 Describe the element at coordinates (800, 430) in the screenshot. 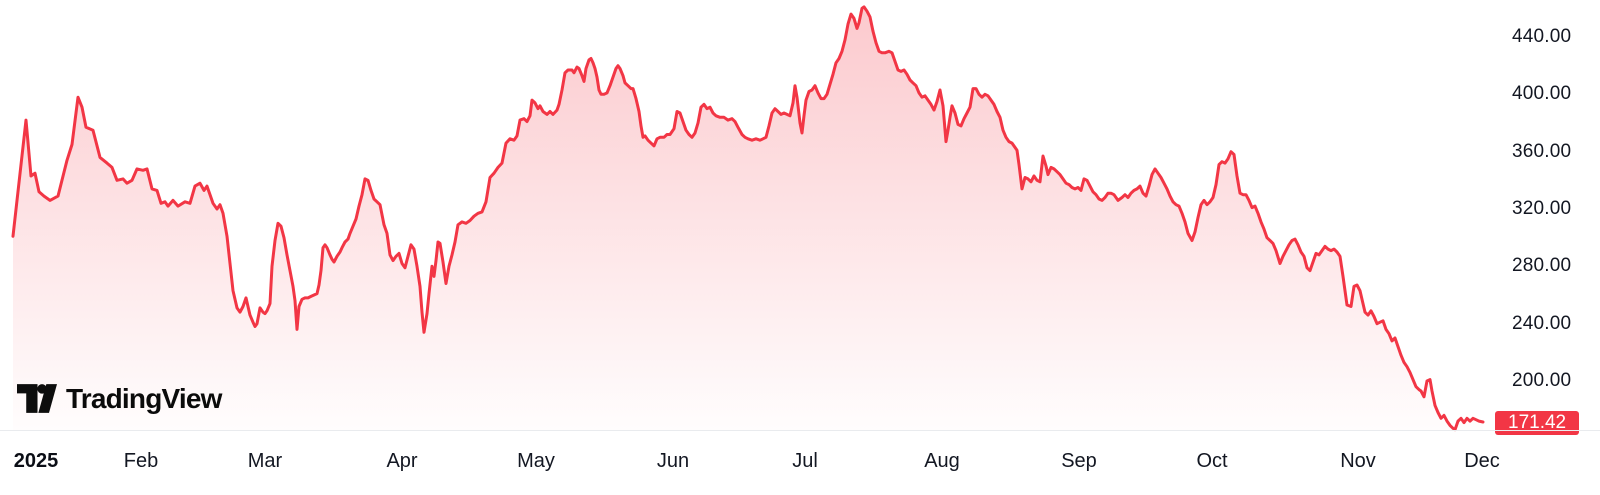

I see `time-axis-separator` at that location.